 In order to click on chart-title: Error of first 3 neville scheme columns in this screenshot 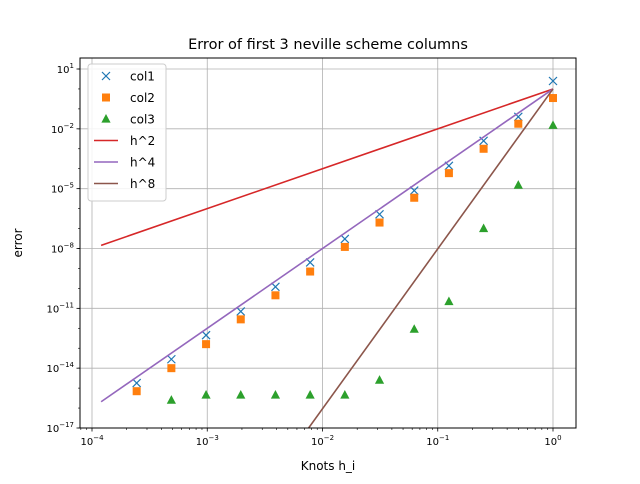, I will do `click(328, 45)`.